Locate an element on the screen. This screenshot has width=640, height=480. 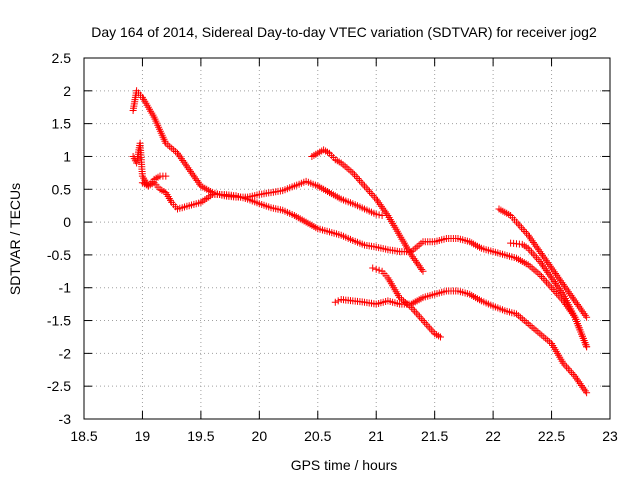
x-tick-label: 21.5 is located at coordinates (434, 436).